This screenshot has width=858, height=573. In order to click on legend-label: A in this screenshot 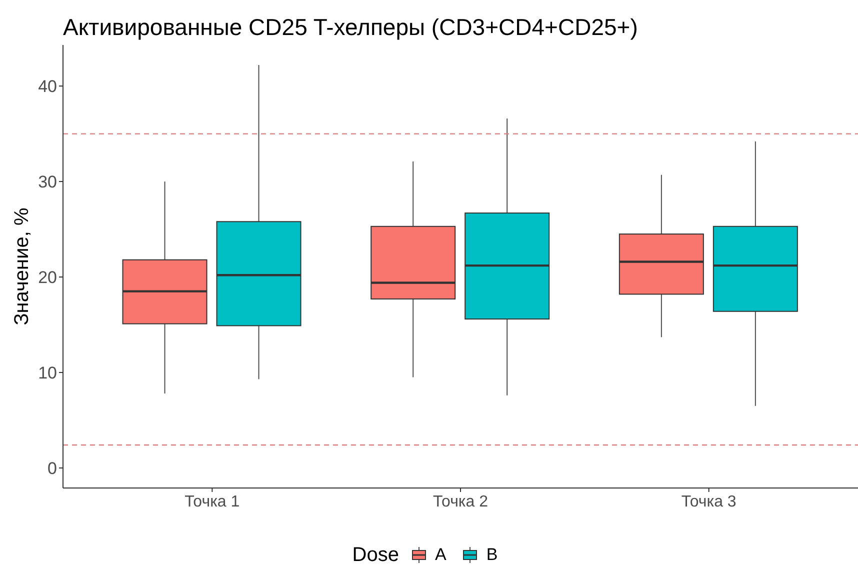, I will do `click(440, 555)`.